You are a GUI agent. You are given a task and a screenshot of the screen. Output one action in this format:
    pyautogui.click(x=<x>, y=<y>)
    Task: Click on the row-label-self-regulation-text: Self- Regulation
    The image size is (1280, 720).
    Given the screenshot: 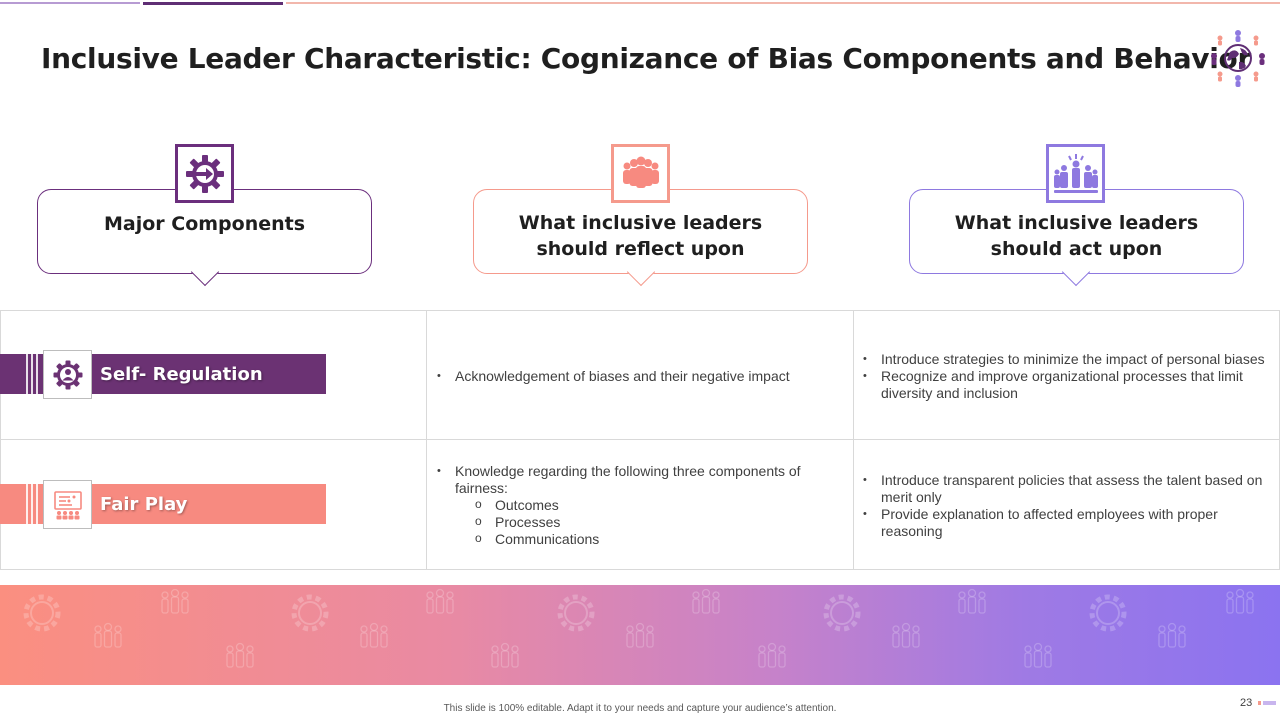 What is the action you would take?
    pyautogui.click(x=181, y=374)
    